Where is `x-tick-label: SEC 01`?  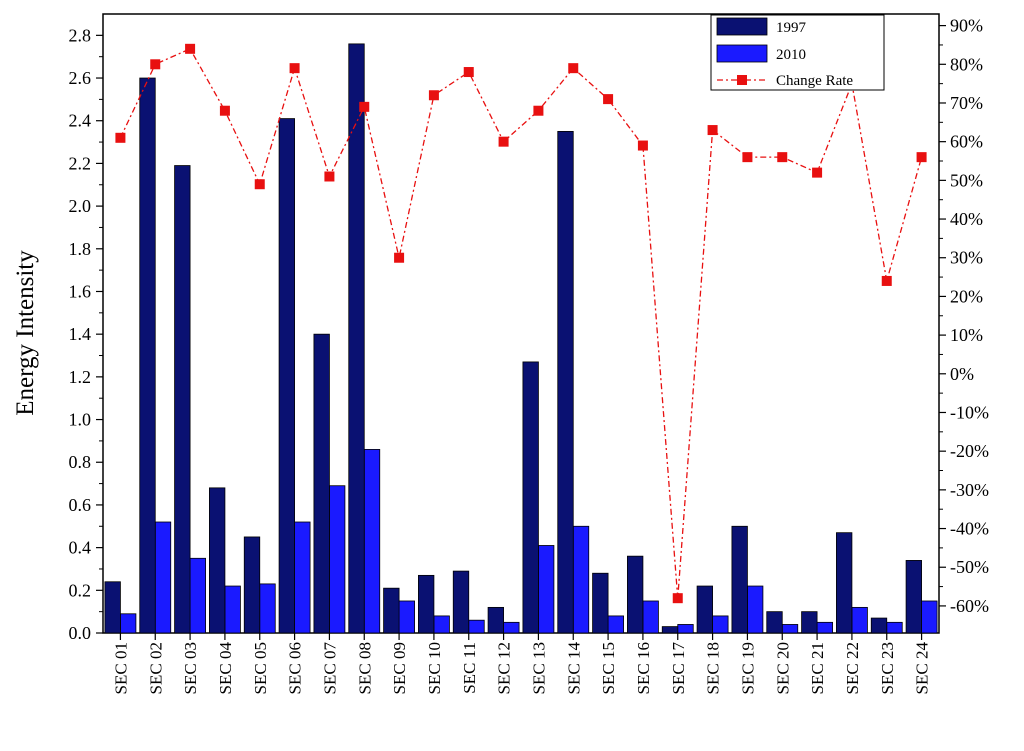 x-tick-label: SEC 01 is located at coordinates (120, 668).